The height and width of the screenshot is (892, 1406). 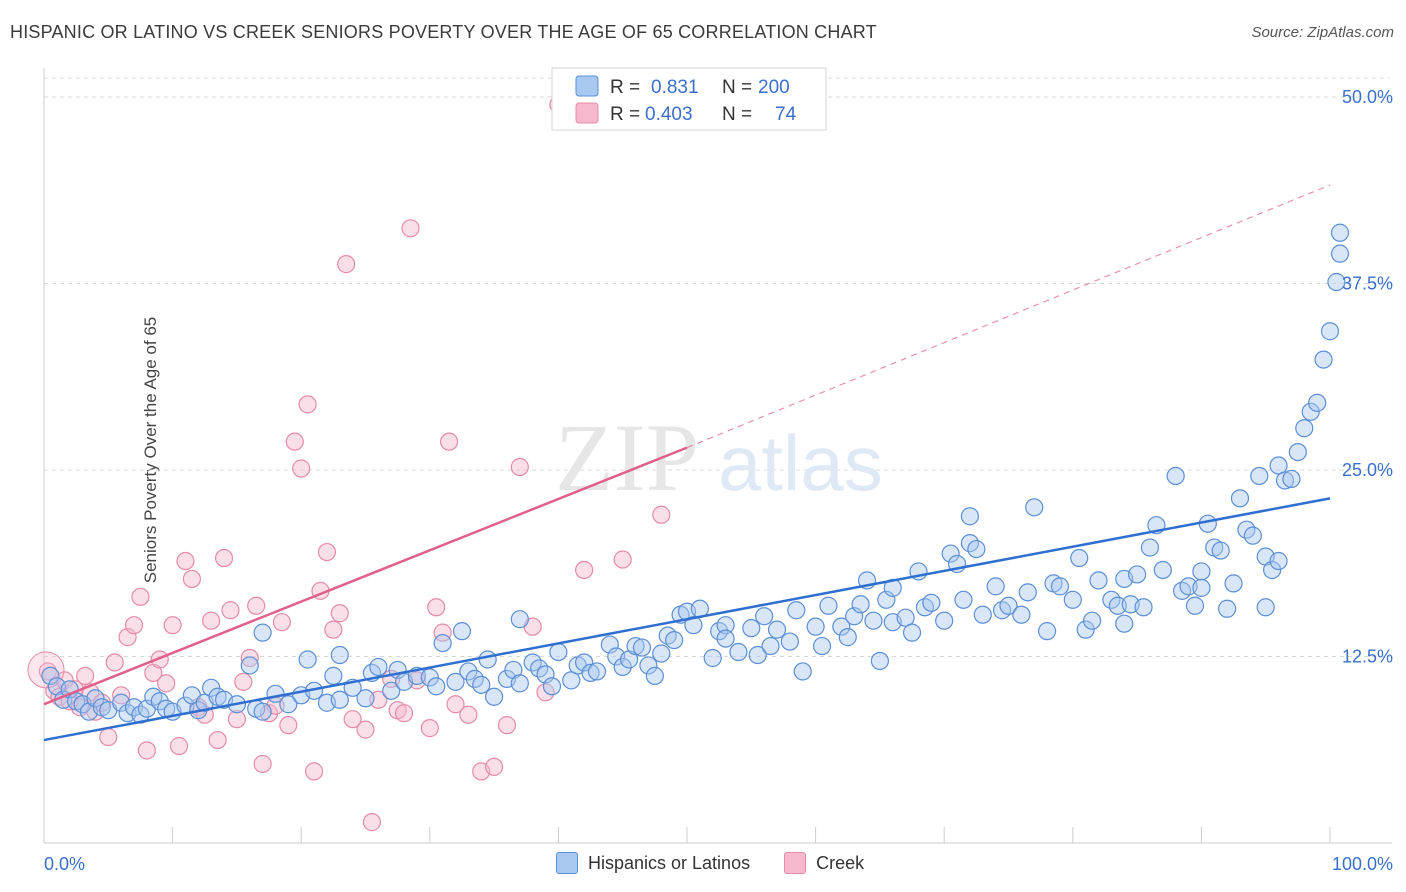 What do you see at coordinates (1367, 470) in the screenshot?
I see `y-tick-label: 25.0%` at bounding box center [1367, 470].